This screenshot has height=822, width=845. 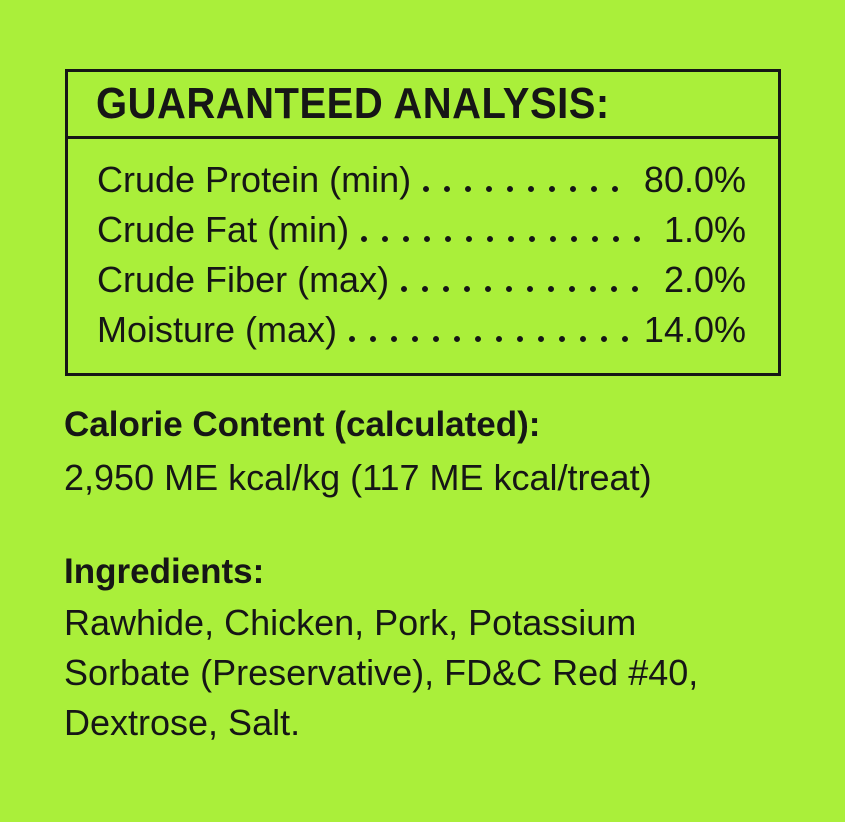 I want to click on guaranteed-analysis-header: GUARANTEED ANALYSIS:, so click(x=423, y=105).